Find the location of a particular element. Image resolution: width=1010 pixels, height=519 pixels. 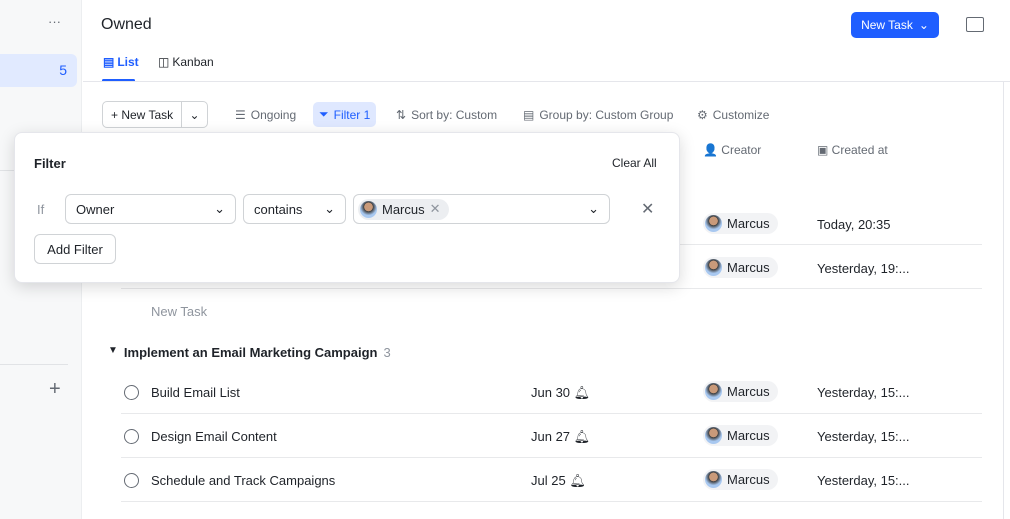

tab-kanban: ◫ Kanban is located at coordinates (186, 62).